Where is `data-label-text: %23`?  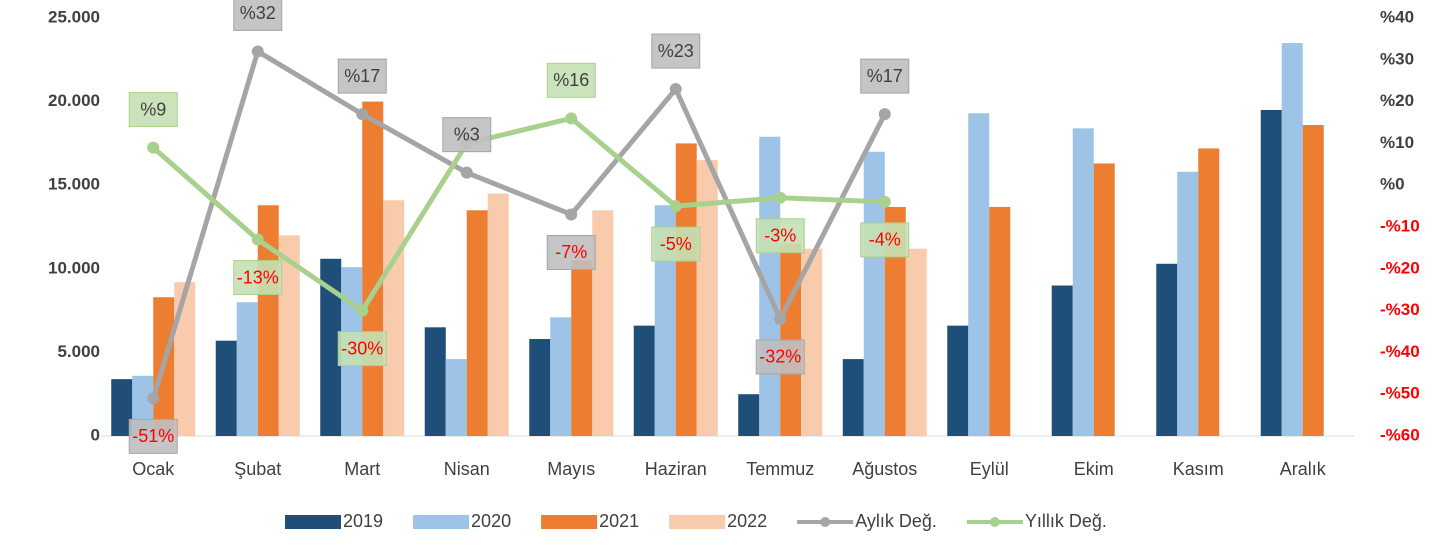
data-label-text: %23 is located at coordinates (676, 51).